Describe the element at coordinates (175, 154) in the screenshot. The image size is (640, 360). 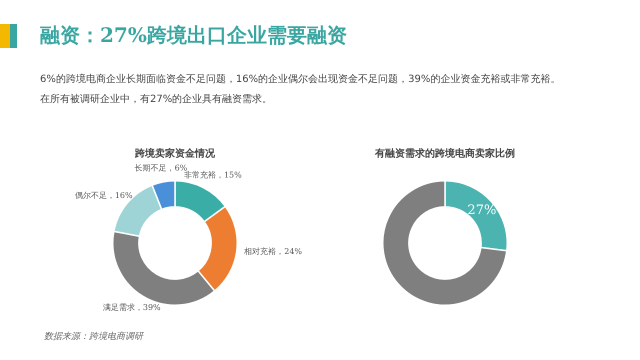
I see `chart-title: 跨境卖家资金情况` at that location.